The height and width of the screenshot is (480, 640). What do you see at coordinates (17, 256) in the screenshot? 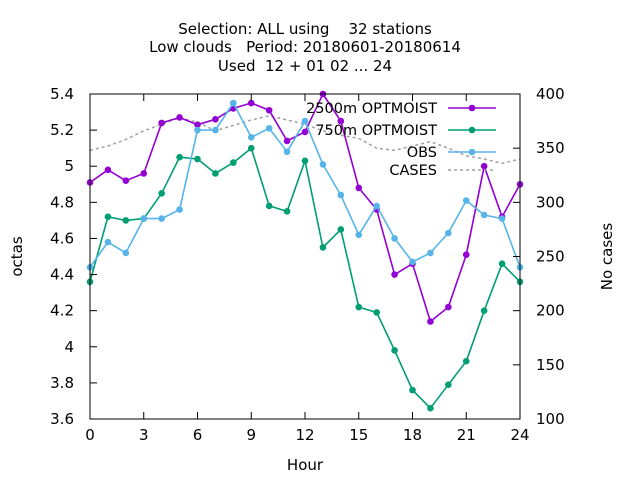
I see `y-axis-label: octas` at bounding box center [17, 256].